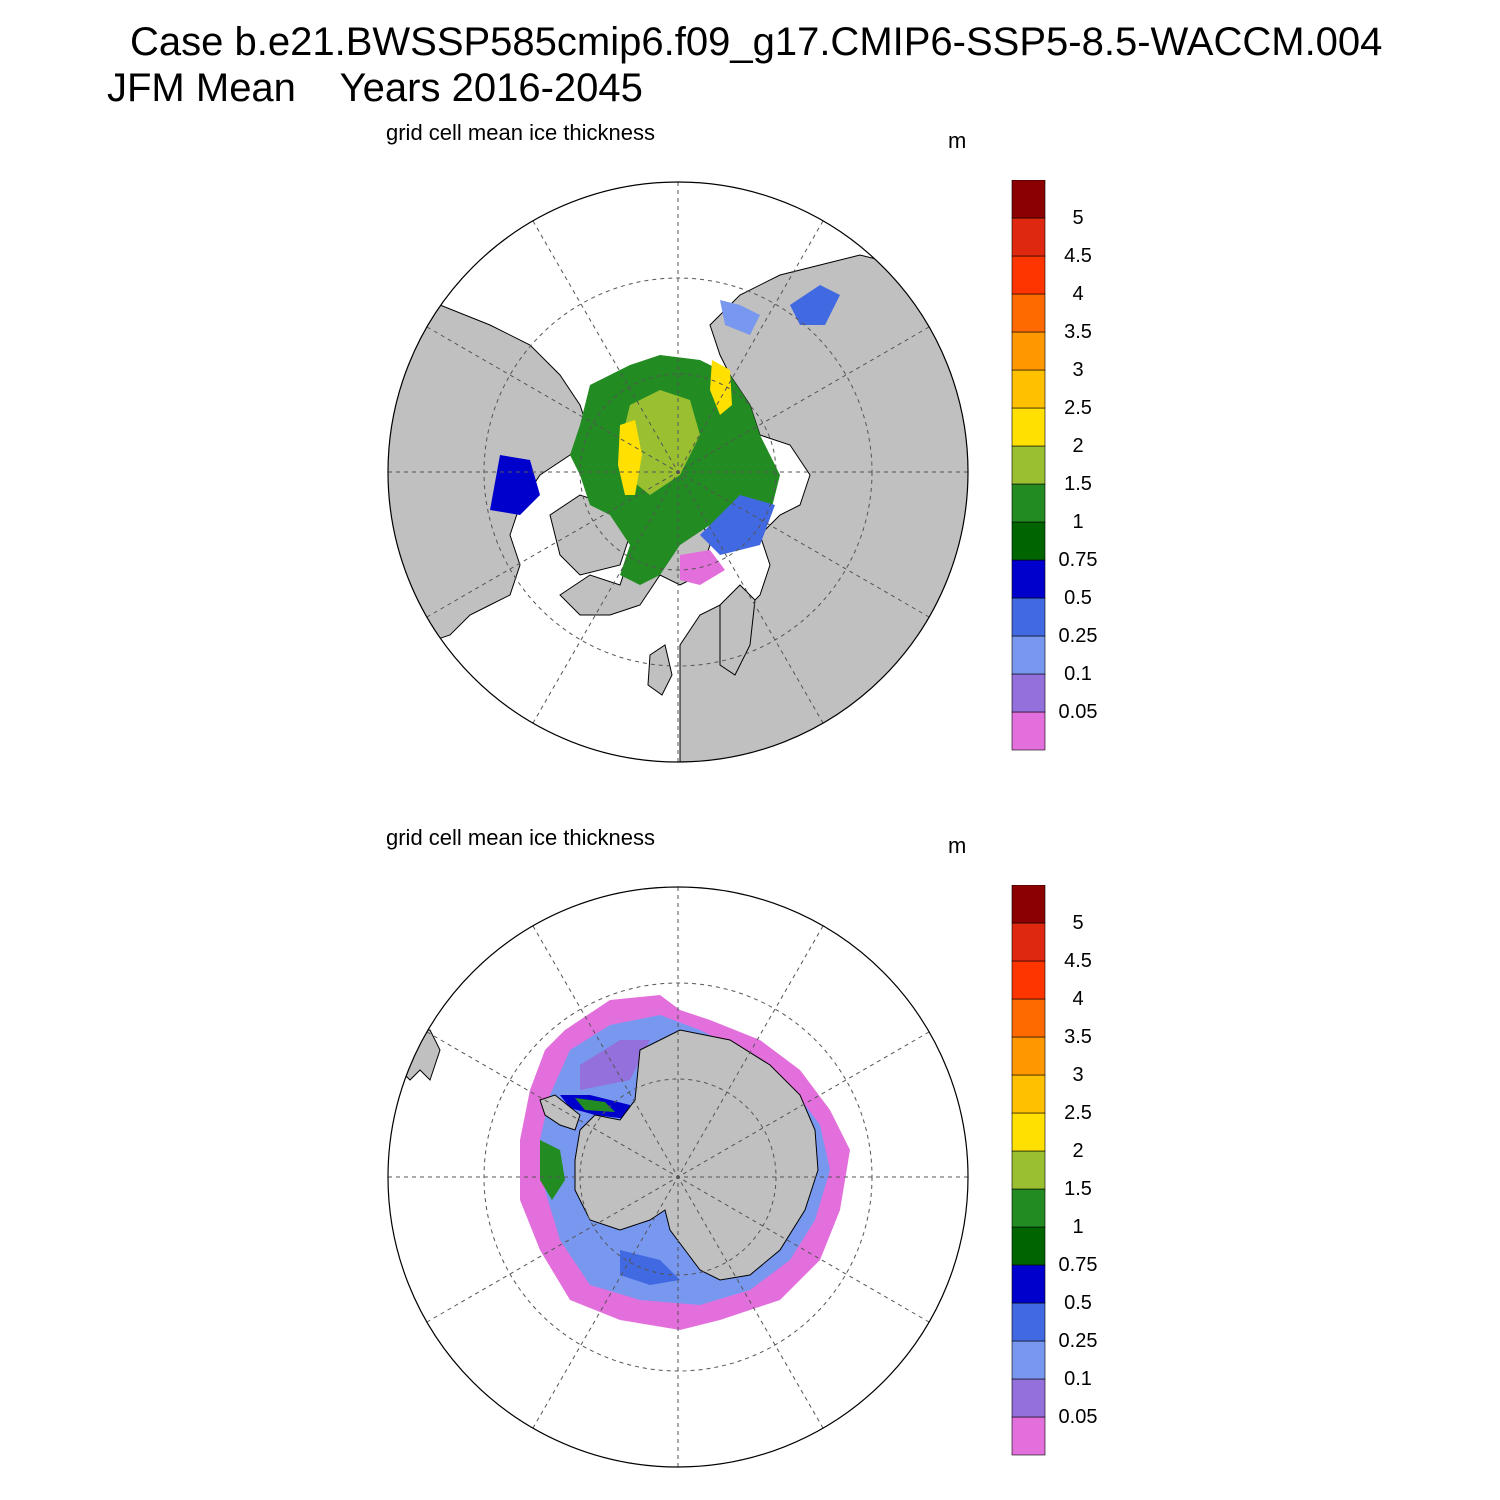 The image size is (1500, 1500). Describe the element at coordinates (1054, 1170) in the screenshot. I see `colorbar-south: 0.05 0.1 0.25 0.5 0.75 1 1.5 2 2.5 3 3.5 4 4.5 5` at that location.